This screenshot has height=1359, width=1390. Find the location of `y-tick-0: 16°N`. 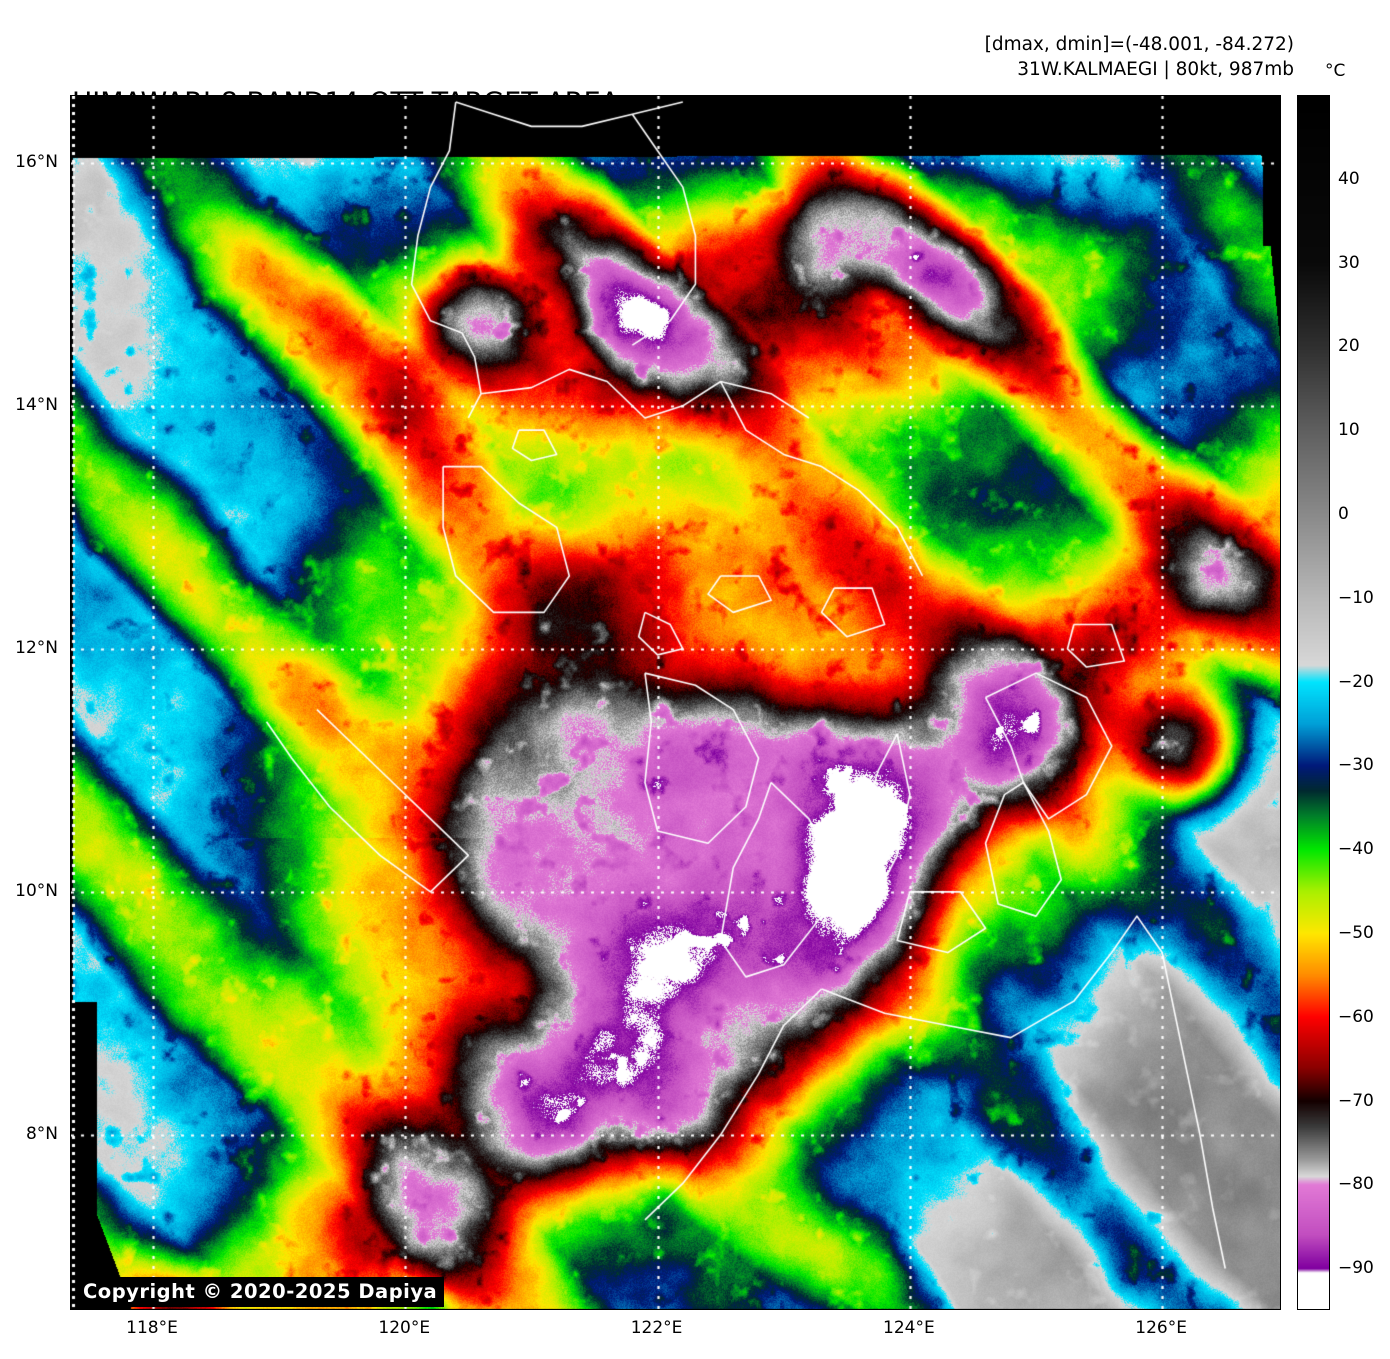

y-tick-0: 16°N is located at coordinates (36, 161).